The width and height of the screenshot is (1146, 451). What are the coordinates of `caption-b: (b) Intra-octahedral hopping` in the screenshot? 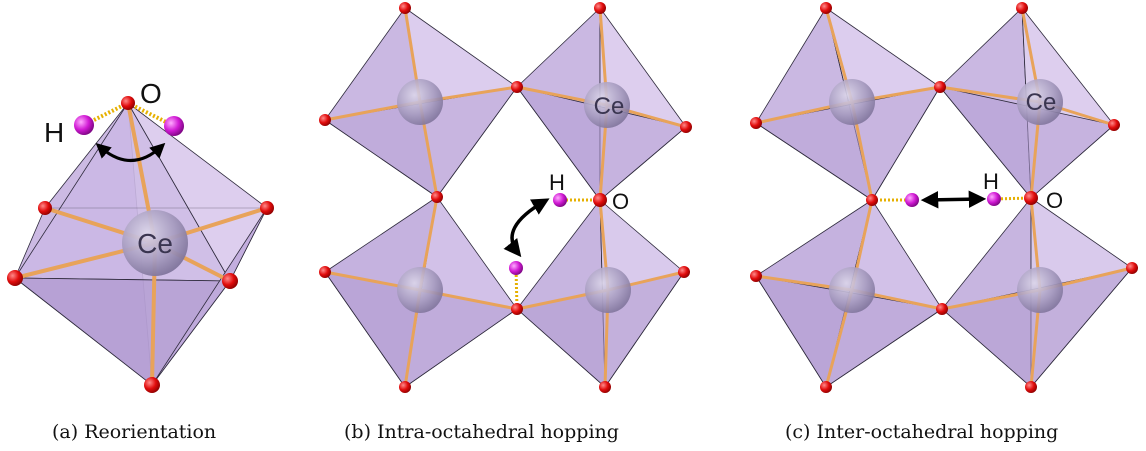 It's located at (481, 432).